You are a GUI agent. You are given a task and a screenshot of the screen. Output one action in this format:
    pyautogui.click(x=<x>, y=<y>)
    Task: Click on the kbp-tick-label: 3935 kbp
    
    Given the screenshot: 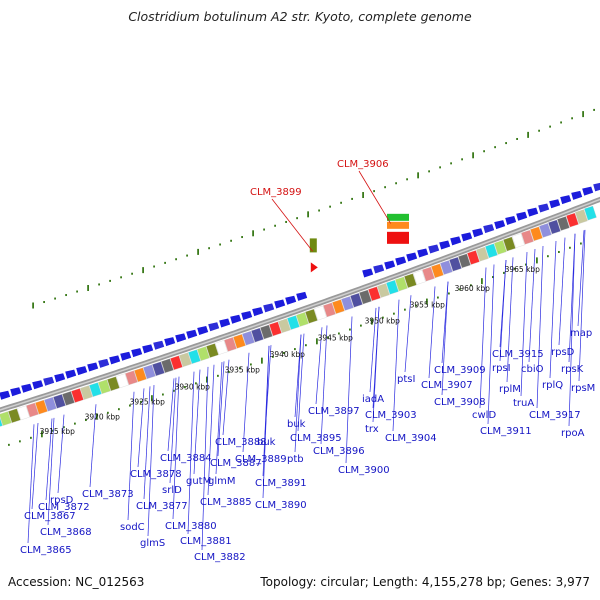 What is the action you would take?
    pyautogui.click(x=243, y=370)
    